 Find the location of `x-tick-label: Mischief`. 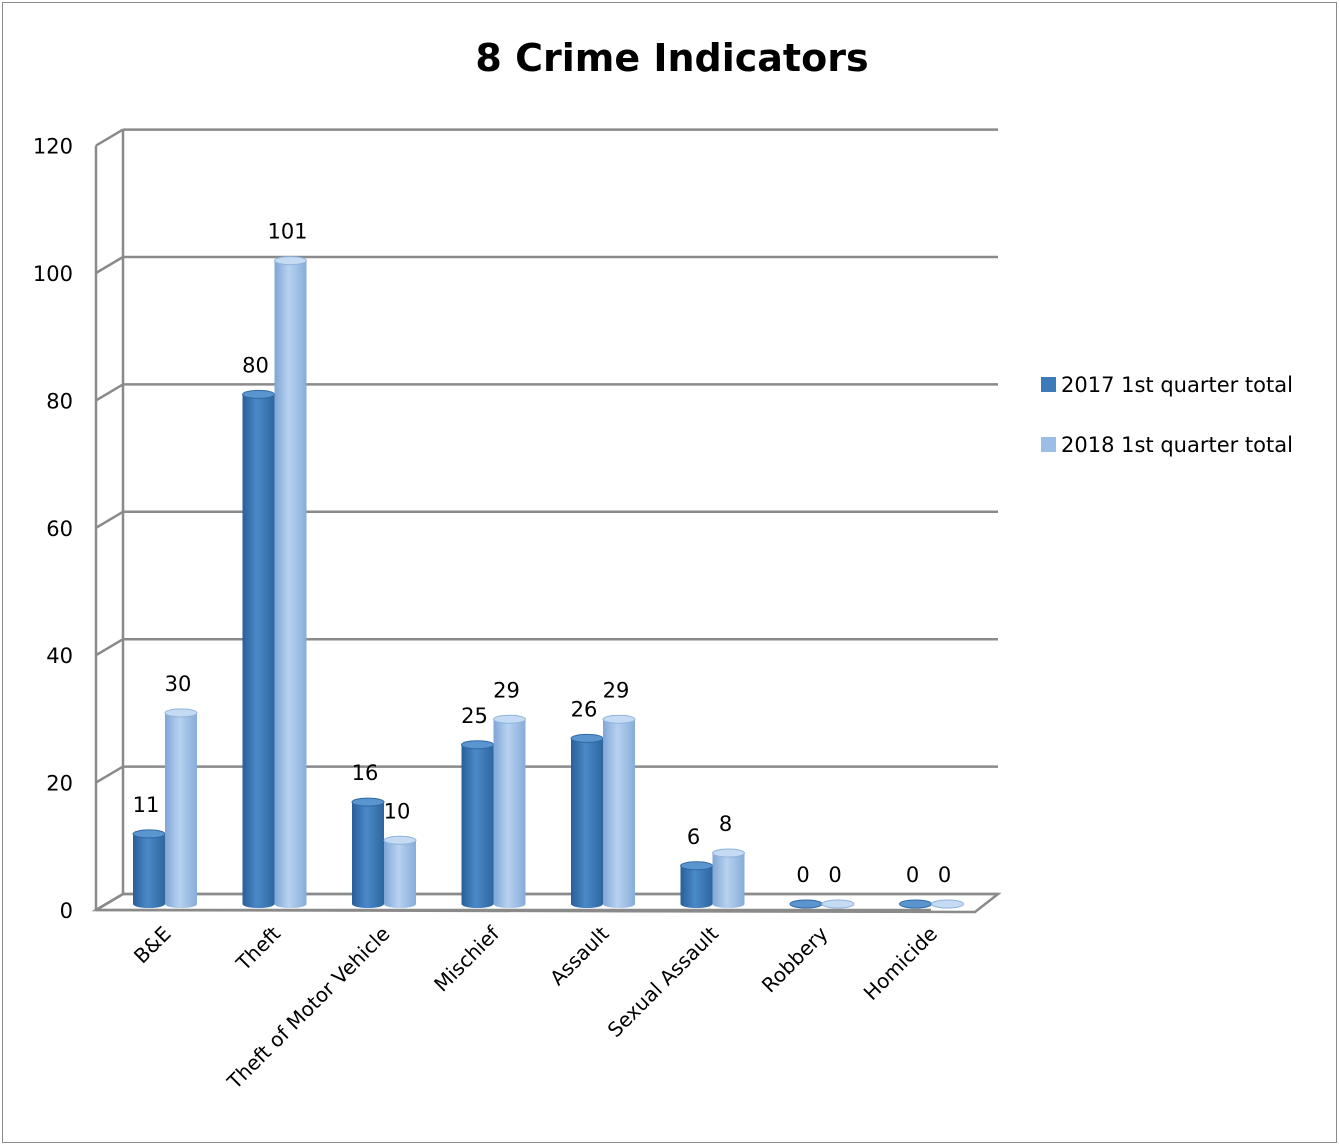

x-tick-label: Mischief is located at coordinates (466, 958).